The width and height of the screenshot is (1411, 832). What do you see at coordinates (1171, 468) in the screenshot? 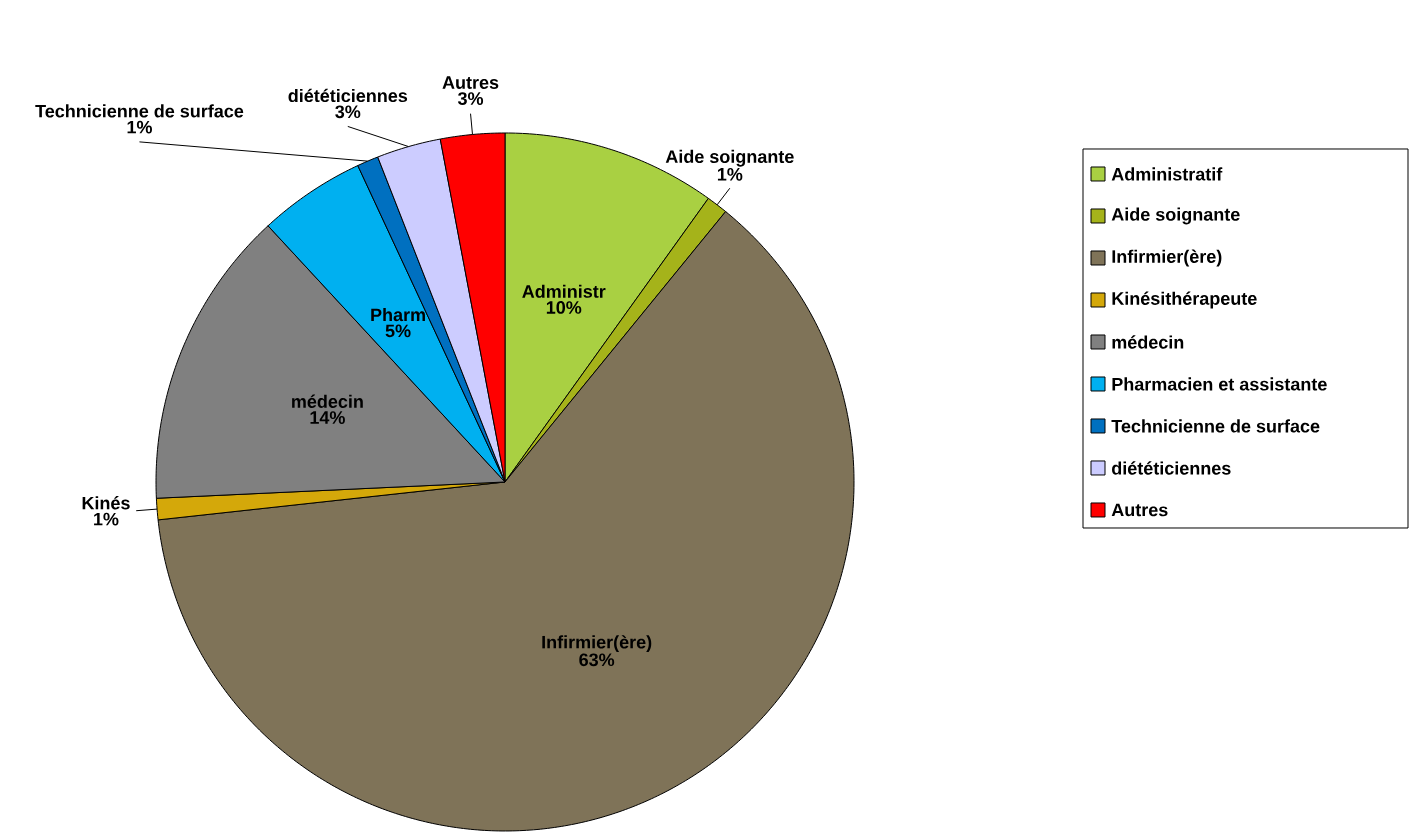
I see `legend-label: diététiciennes` at bounding box center [1171, 468].